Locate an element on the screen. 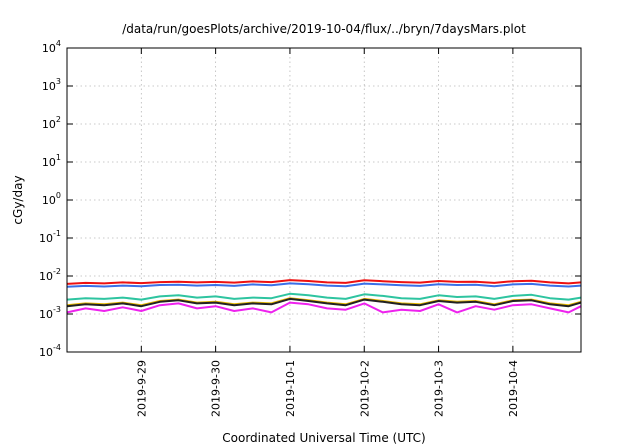  x-tick-label: 2019-9-29 is located at coordinates (141, 388).